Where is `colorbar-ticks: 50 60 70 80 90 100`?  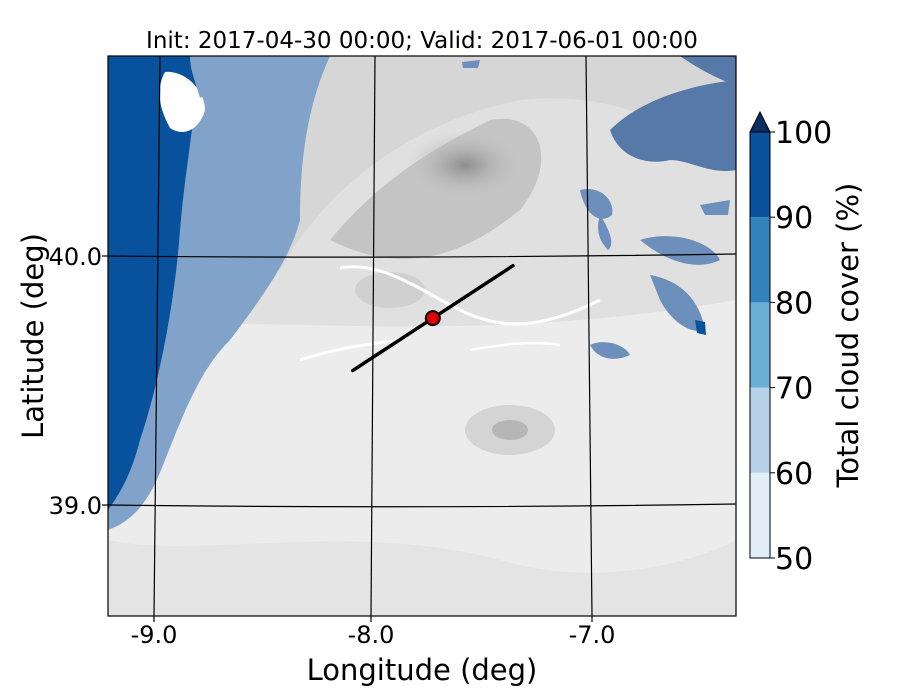 colorbar-ticks: 50 60 70 80 90 100 is located at coordinates (801, 346).